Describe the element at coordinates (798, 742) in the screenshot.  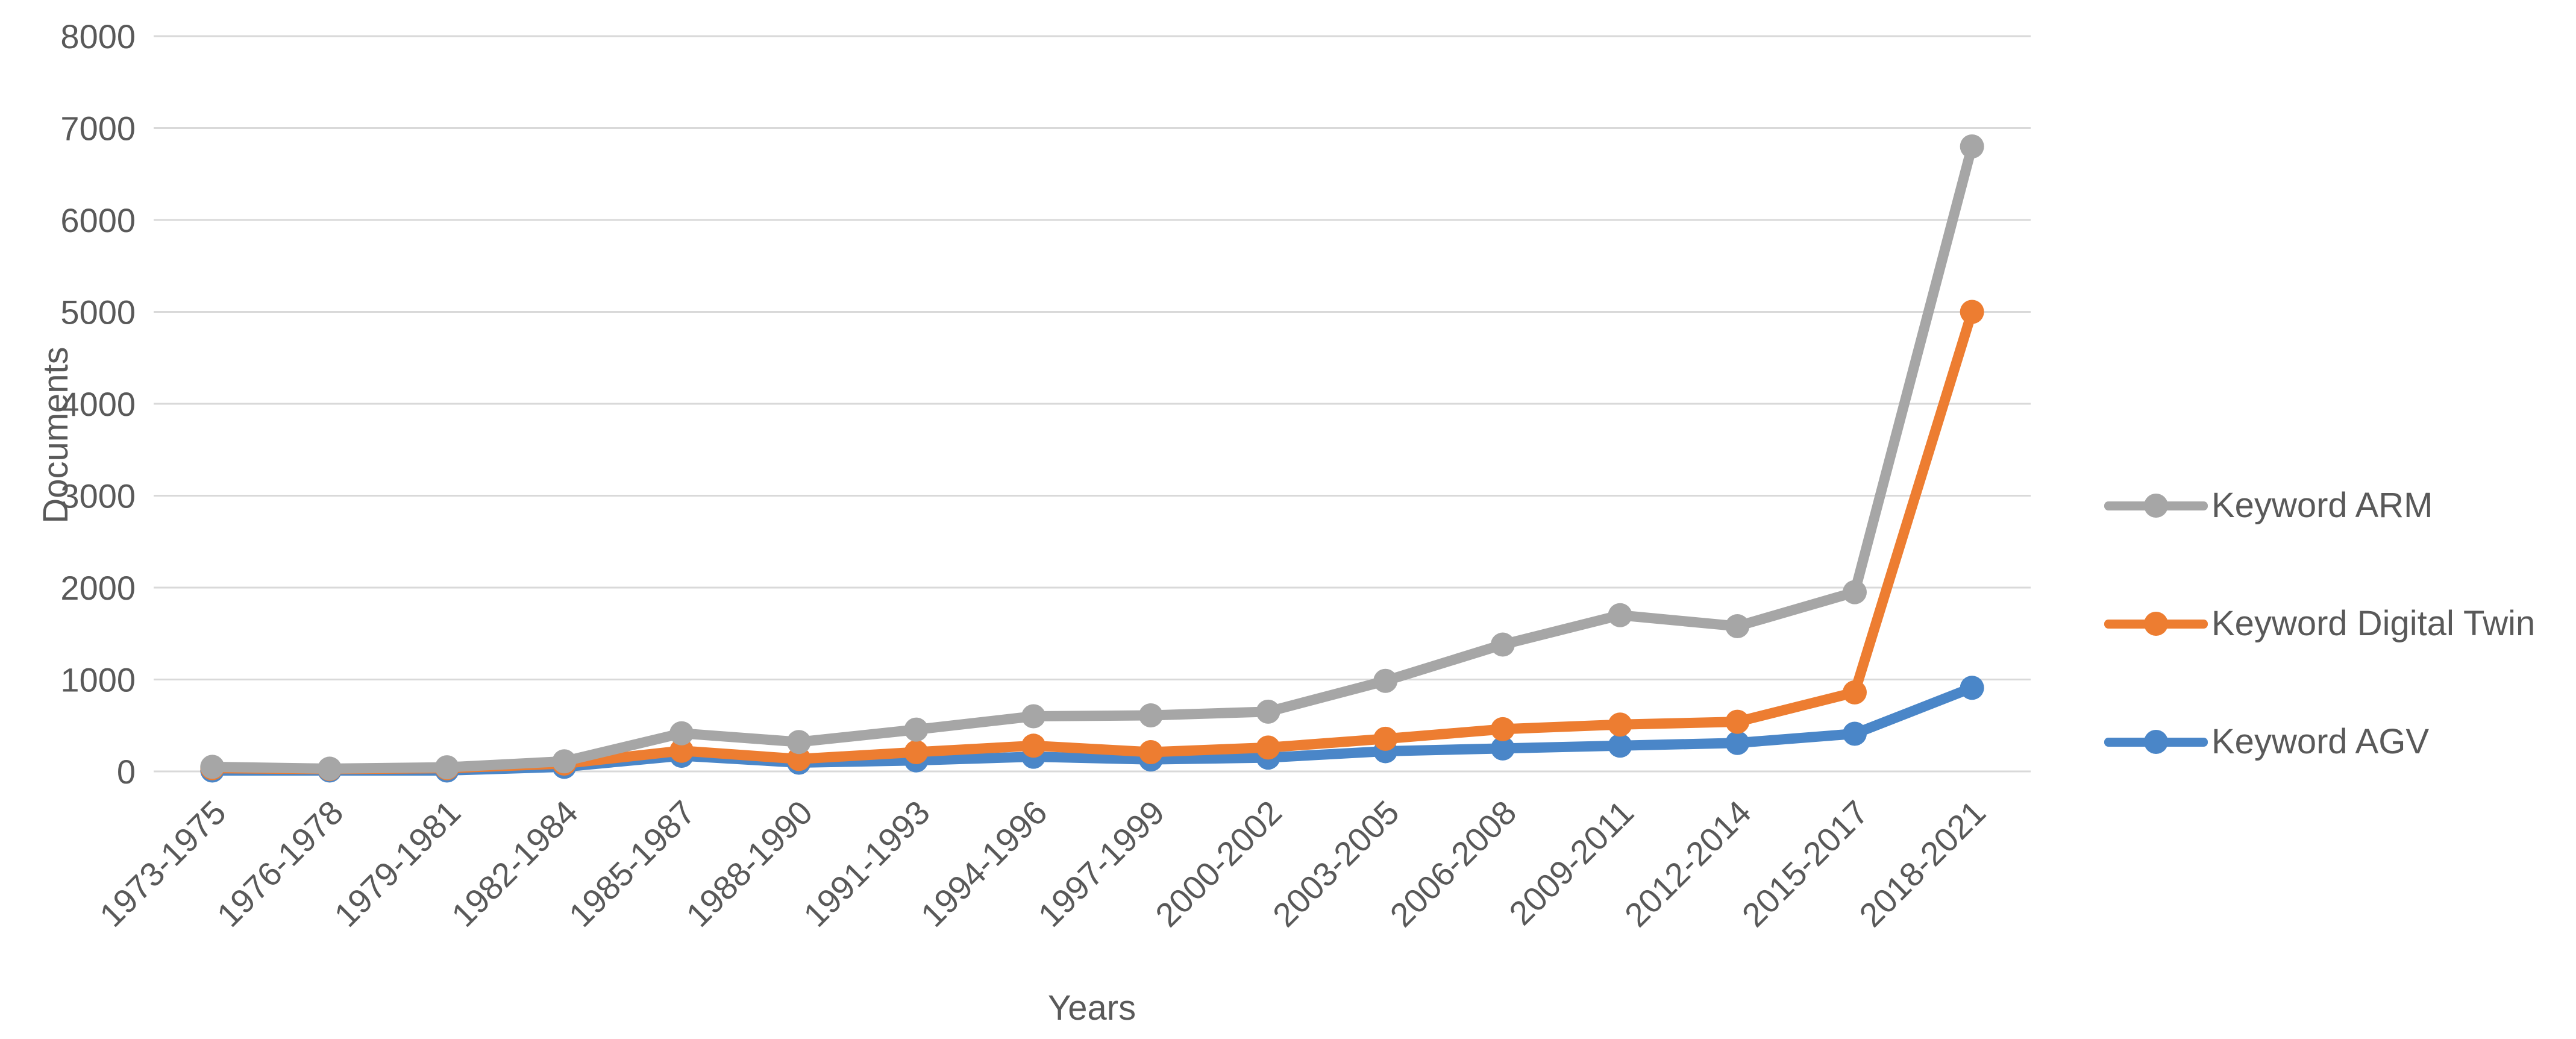
I see `data-point-keyword-arm-1988-1990` at that location.